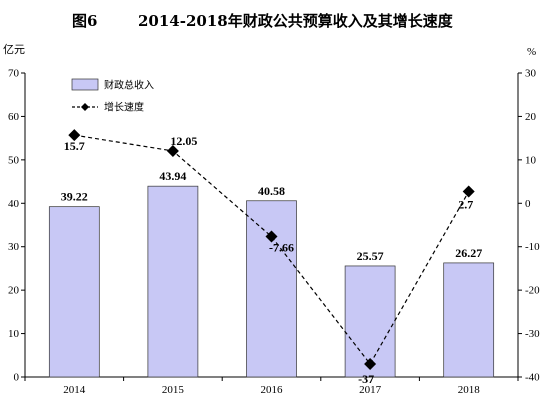 This screenshot has height=402, width=550. I want to click on y-tick-label-right: 20, so click(531, 117).